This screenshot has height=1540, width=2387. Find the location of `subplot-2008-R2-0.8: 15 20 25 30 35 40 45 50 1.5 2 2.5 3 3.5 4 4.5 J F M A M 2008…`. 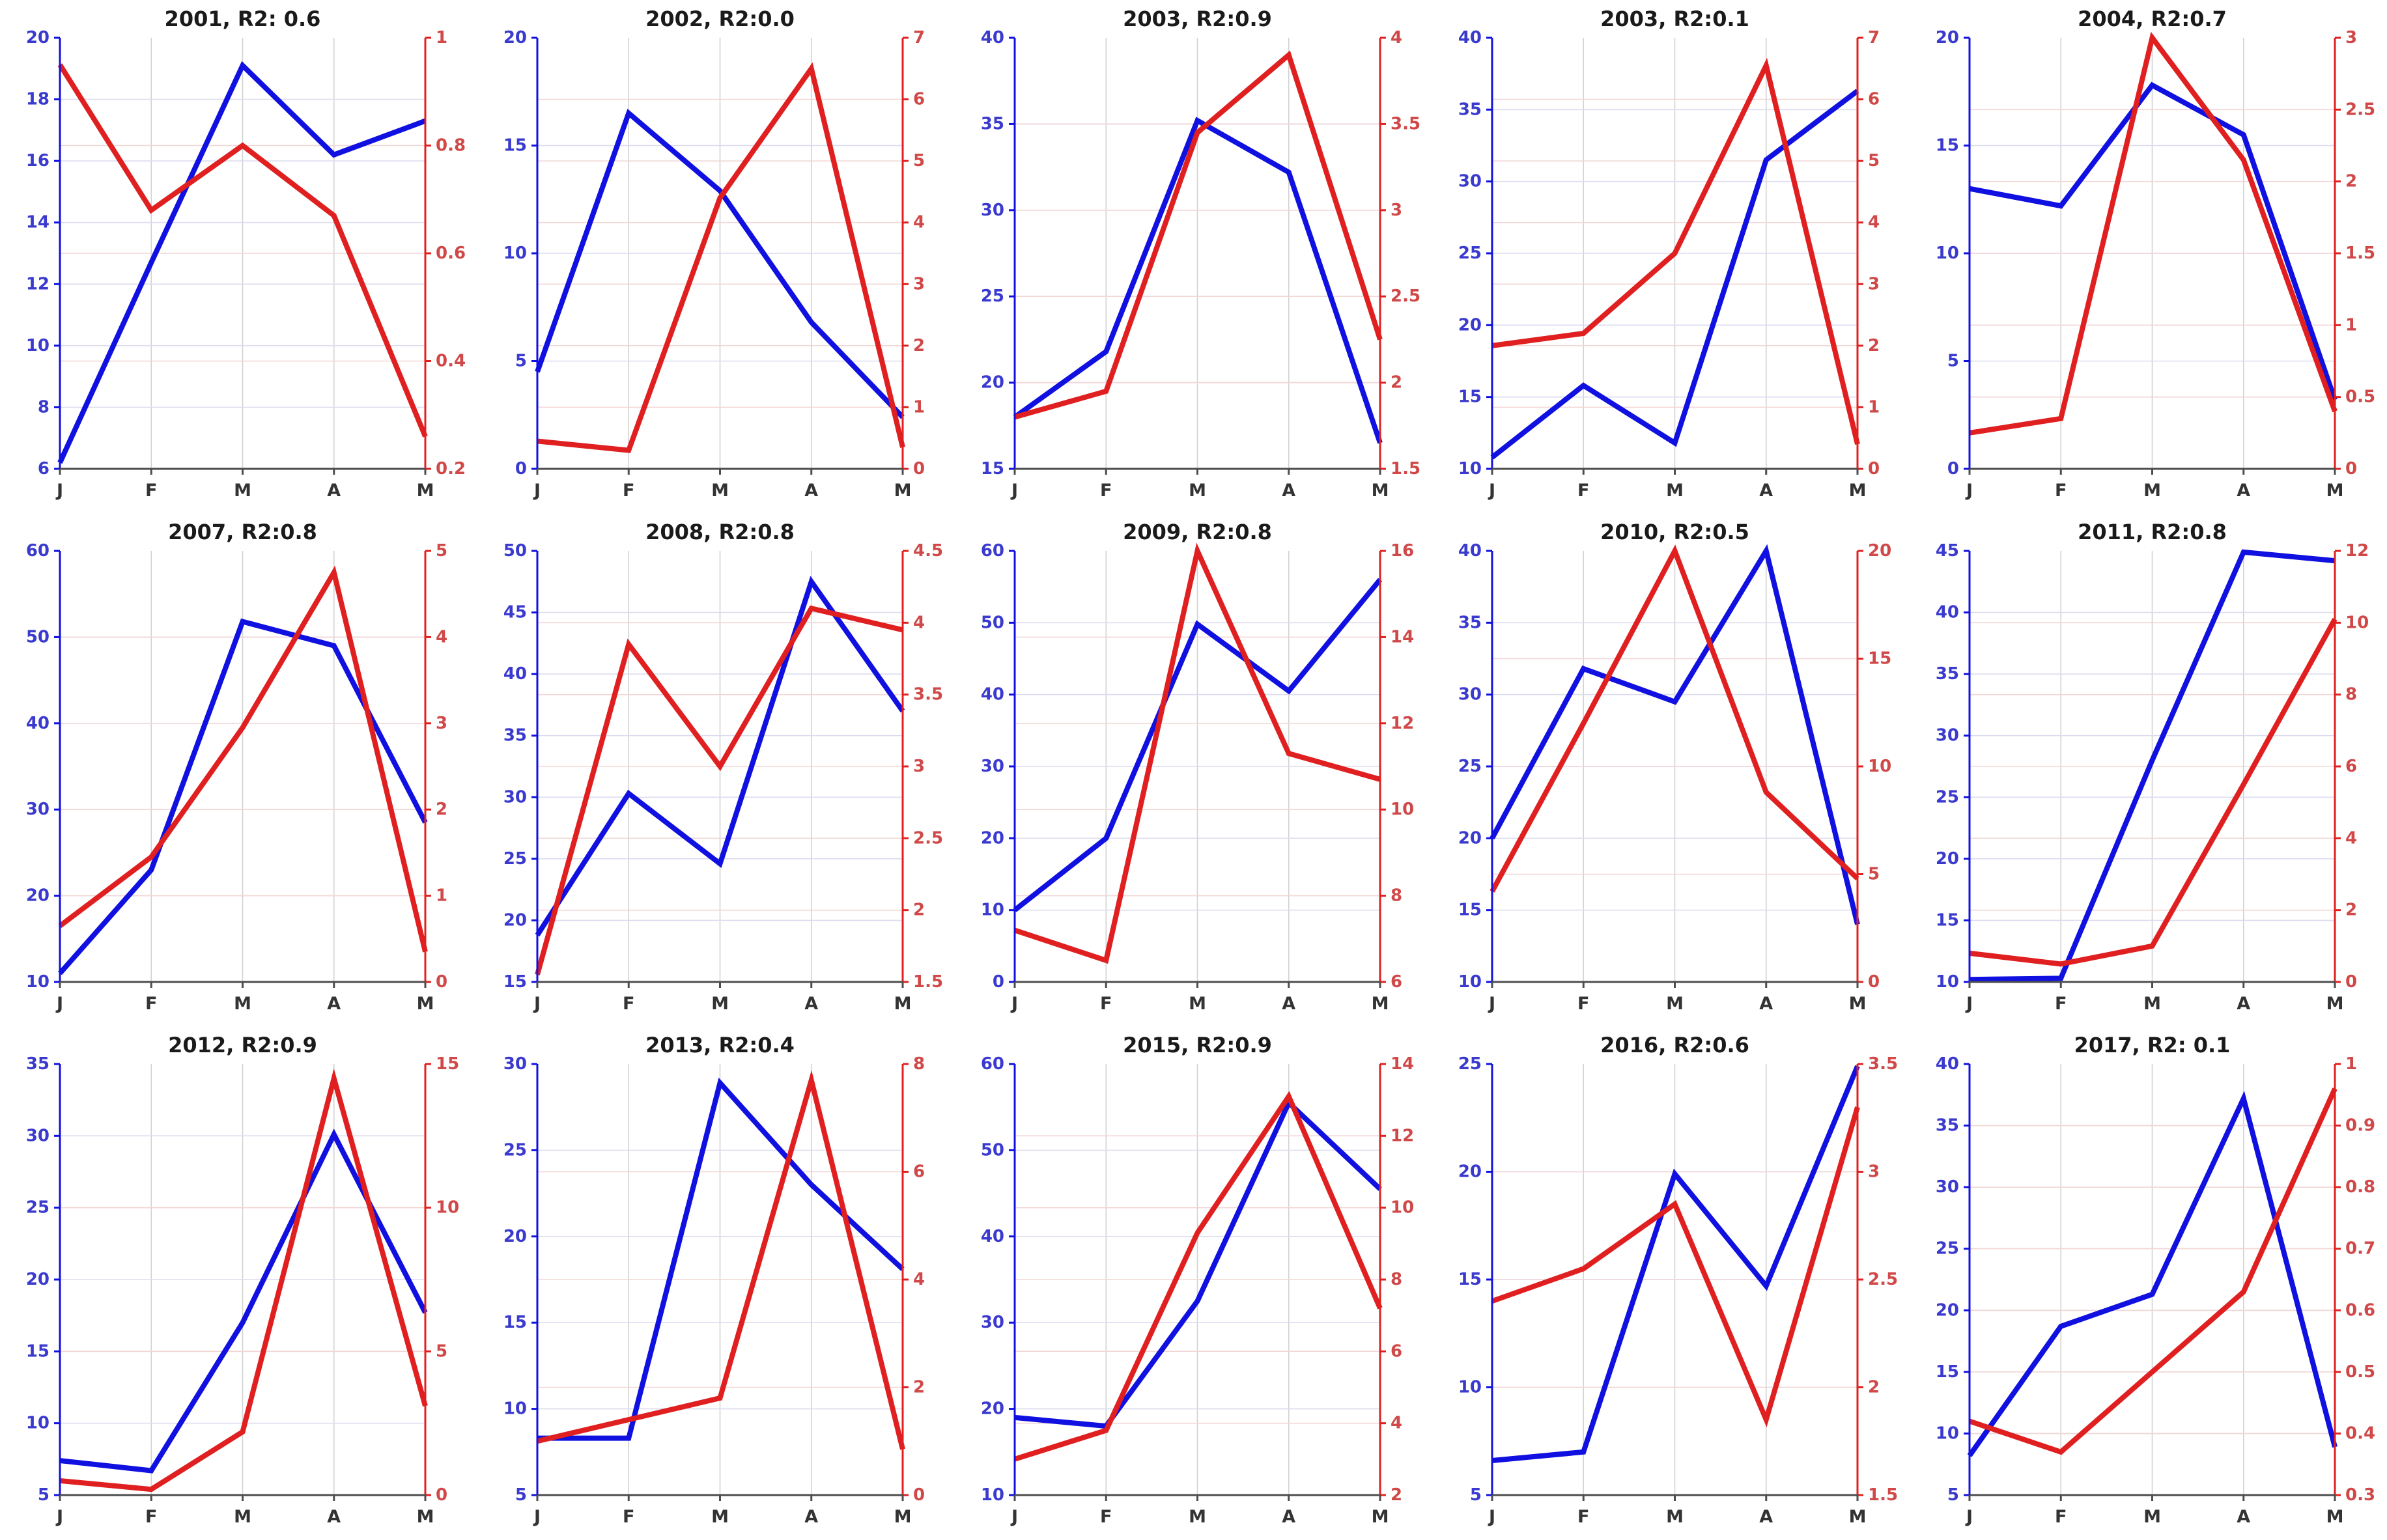

subplot-2008-R2-0.8: 15 20 25 30 35 40 45 50 1.5 2 2.5 3 3.5 4 4.5 J F M A M 2008… is located at coordinates (716, 770).